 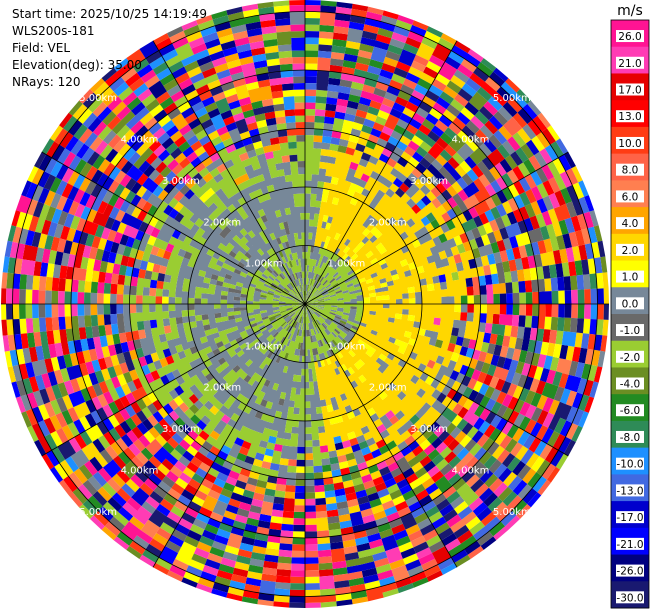 I want to click on colorbar-tick-label: -13.0, so click(x=629, y=491).